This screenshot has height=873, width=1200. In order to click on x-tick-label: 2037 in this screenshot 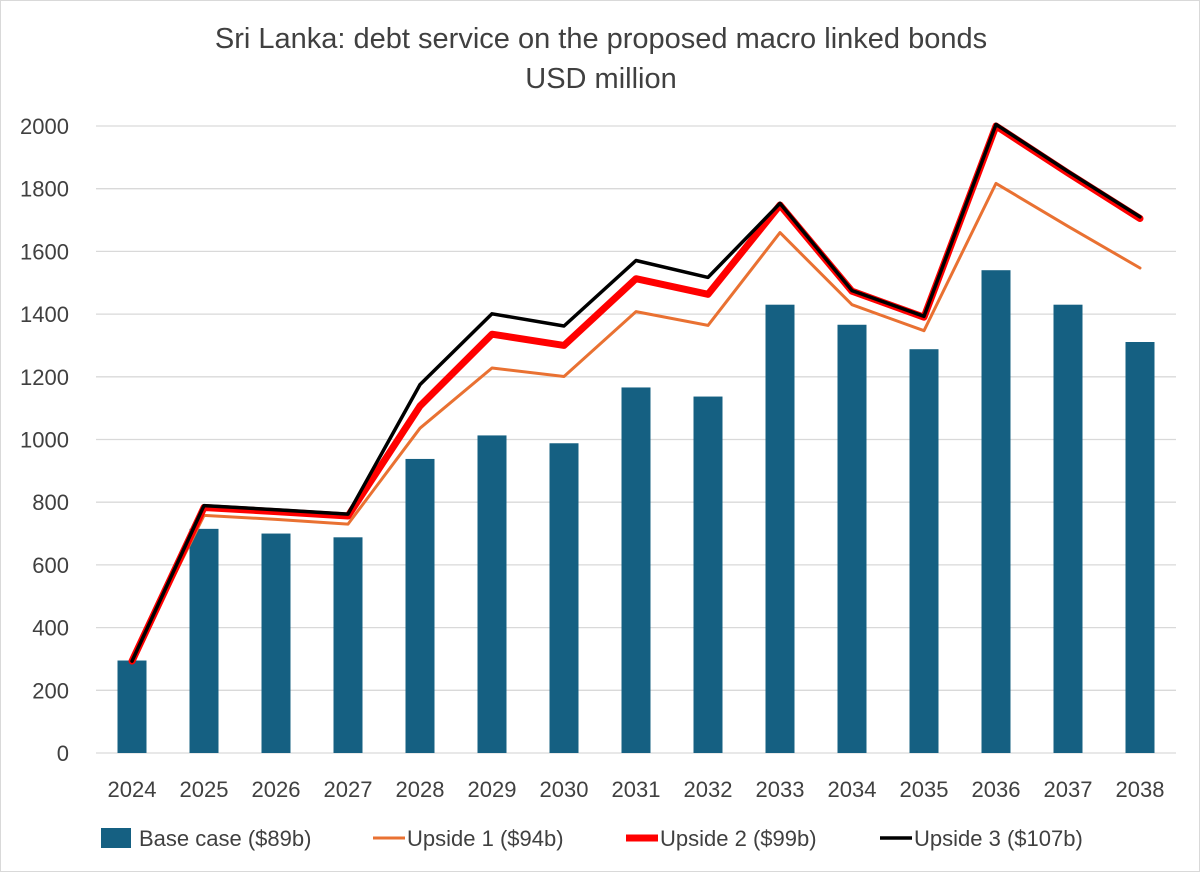, I will do `click(1068, 789)`.